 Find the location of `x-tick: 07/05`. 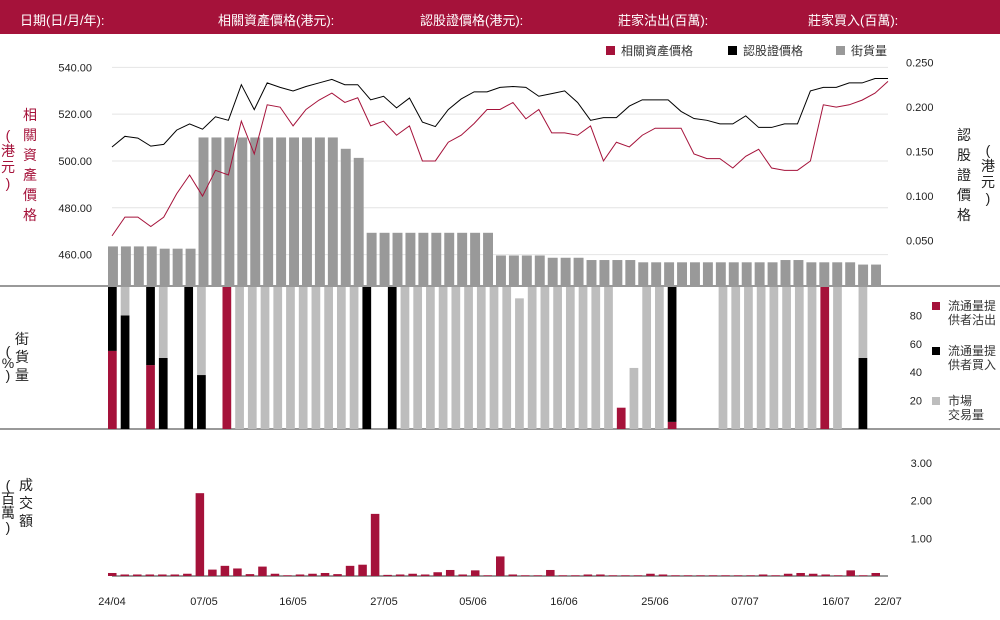

x-tick: 07/05 is located at coordinates (204, 602).